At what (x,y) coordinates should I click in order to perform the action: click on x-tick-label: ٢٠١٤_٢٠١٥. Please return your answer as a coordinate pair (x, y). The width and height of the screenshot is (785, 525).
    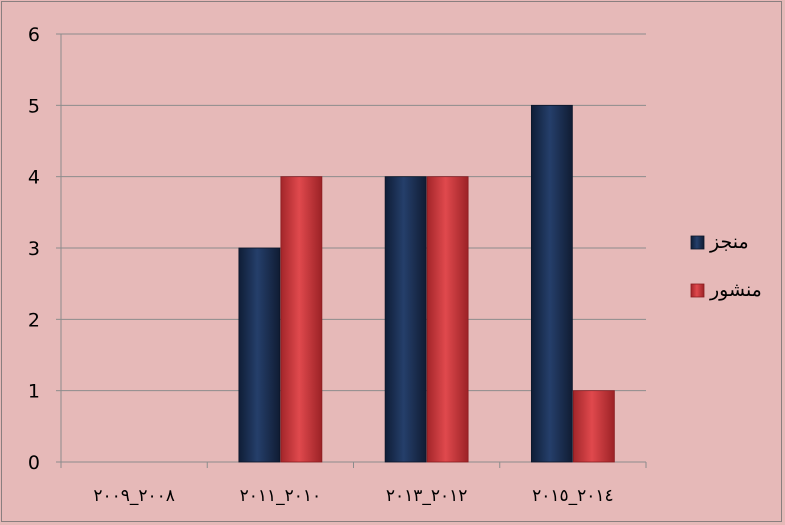
    Looking at the image, I should click on (573, 496).